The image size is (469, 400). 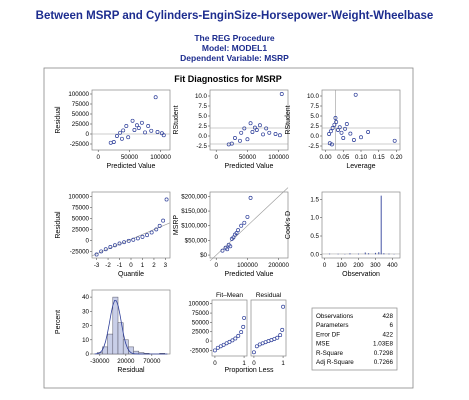 What do you see at coordinates (152, 361) in the screenshot?
I see `x-tick-label: 70000` at bounding box center [152, 361].